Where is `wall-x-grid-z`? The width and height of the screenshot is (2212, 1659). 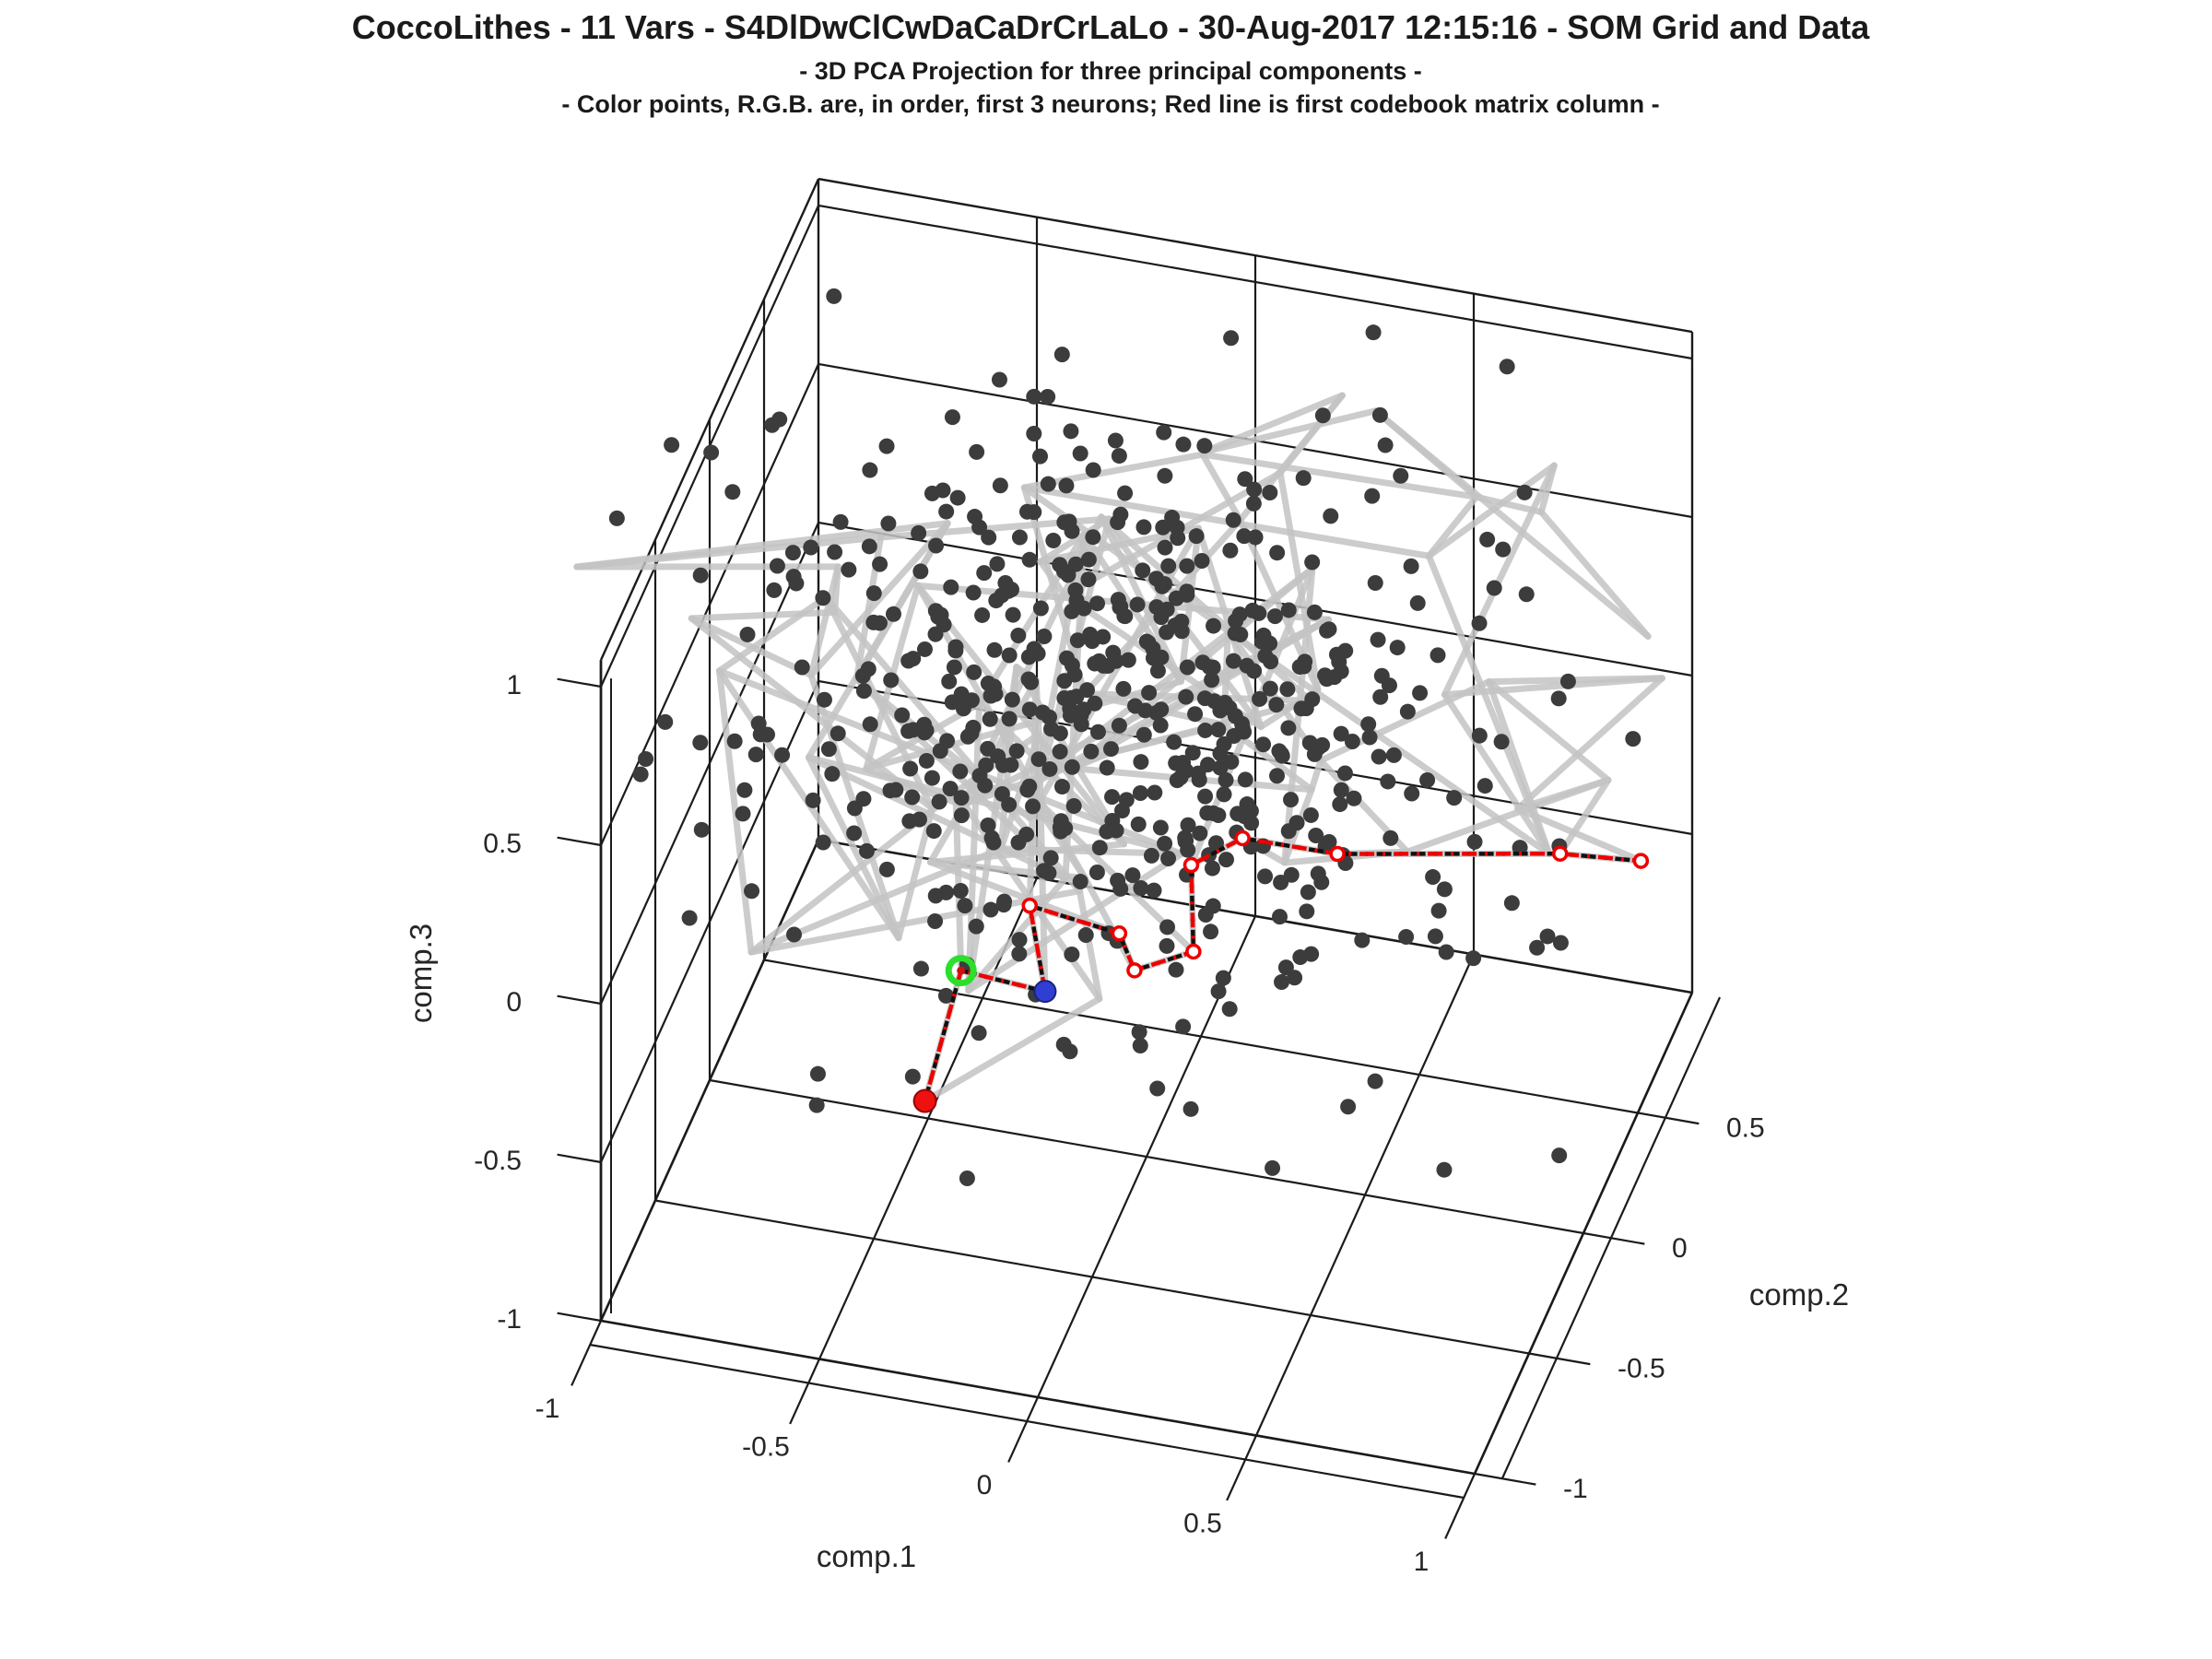 wall-x-grid-z is located at coordinates (709, 604).